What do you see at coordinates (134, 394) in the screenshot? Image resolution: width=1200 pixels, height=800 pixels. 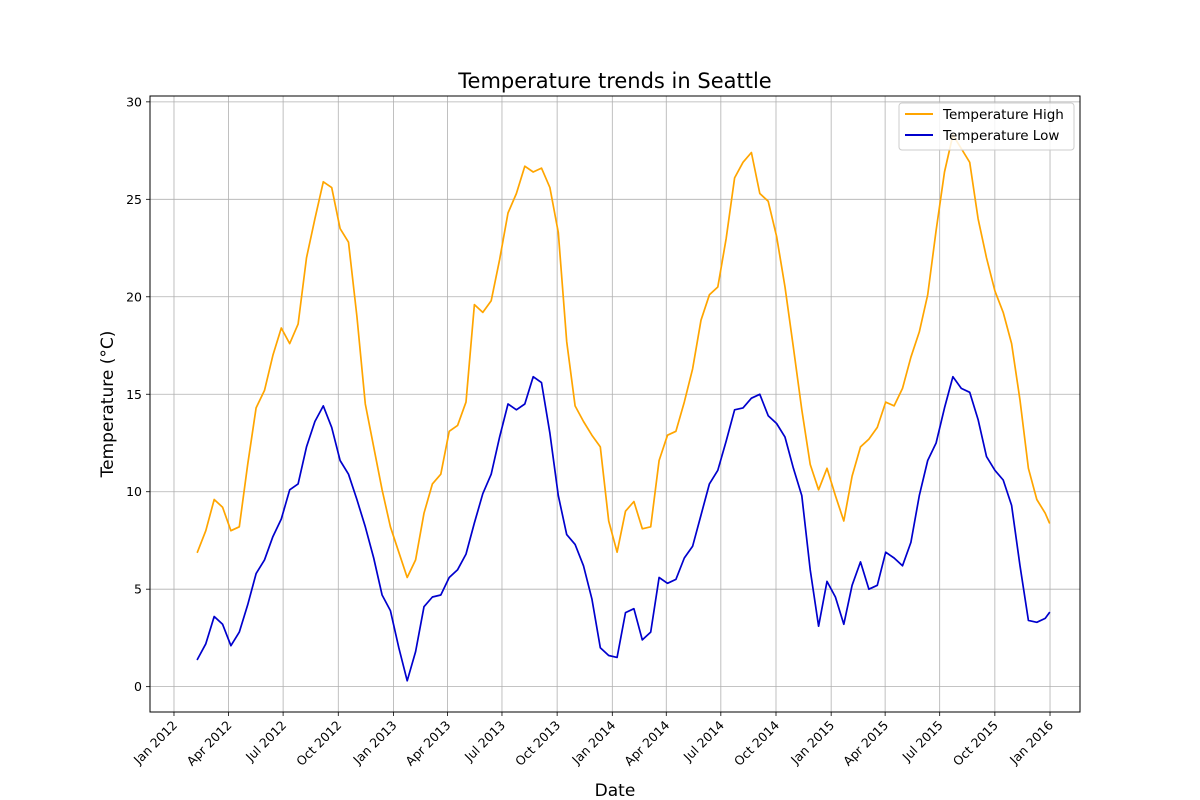 I see `y-tick-label: 15` at bounding box center [134, 394].